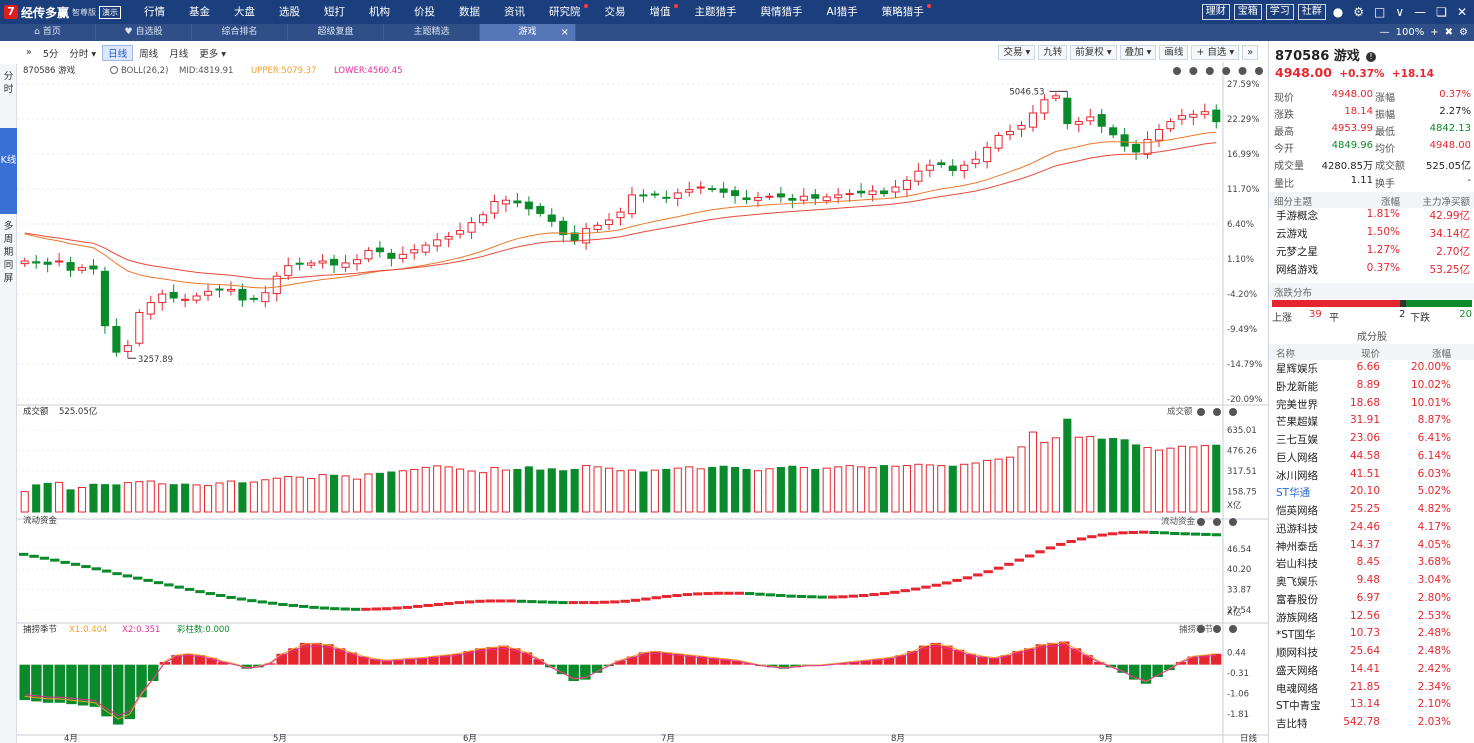 The width and height of the screenshot is (1474, 743). Describe the element at coordinates (379, 12) in the screenshot. I see `menu-item-5: 机构` at that location.